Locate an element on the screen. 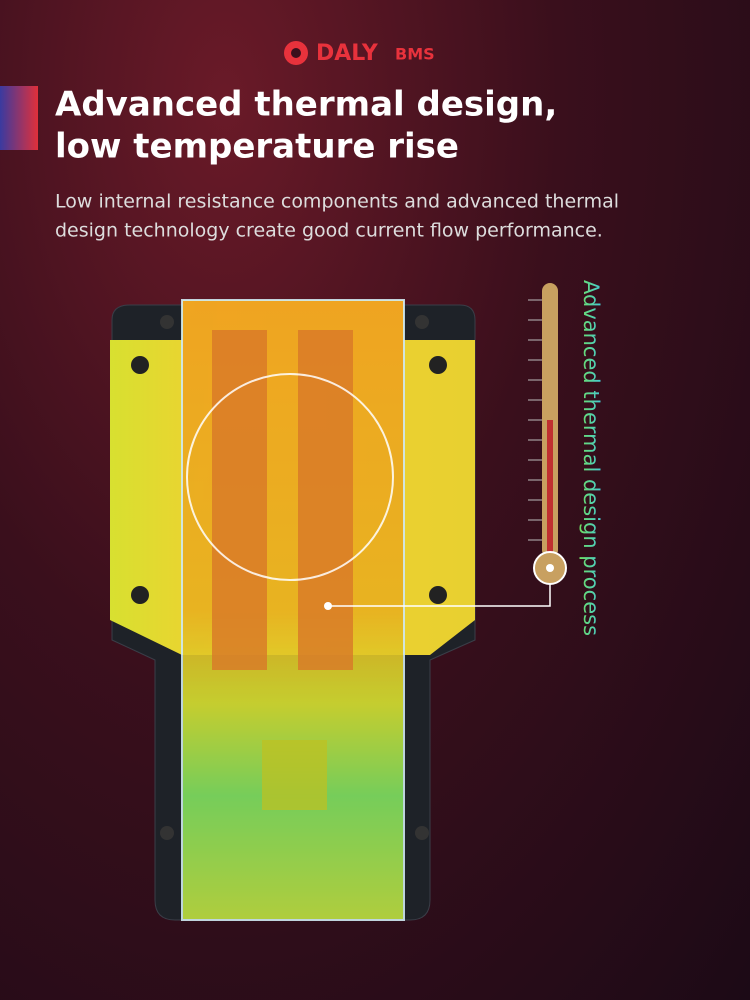 The height and width of the screenshot is (1000, 750). pointer-line is located at coordinates (439, 595).